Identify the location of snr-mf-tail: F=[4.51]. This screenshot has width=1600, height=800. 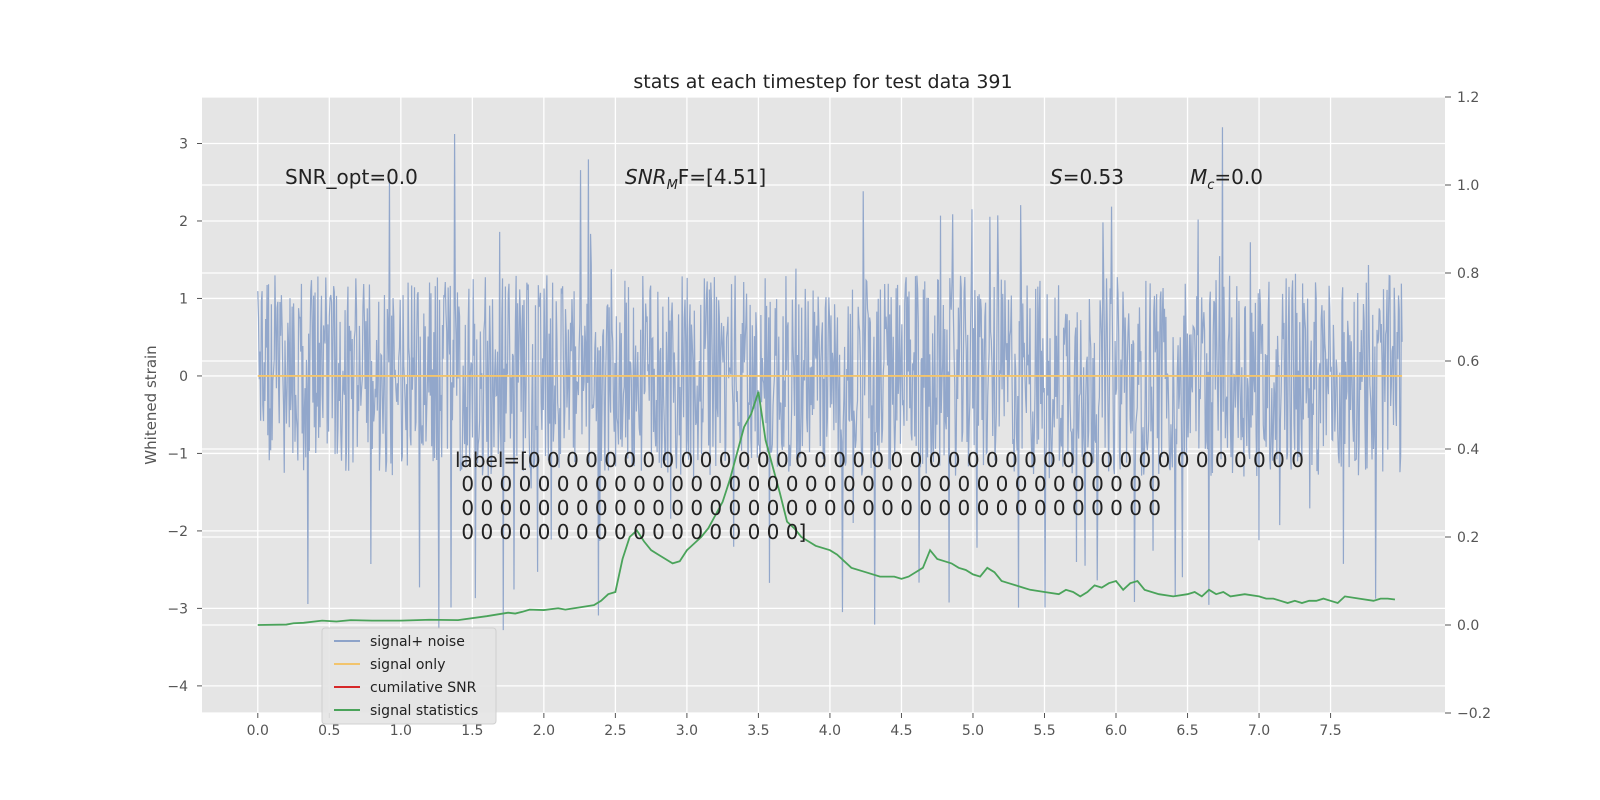
(722, 177).